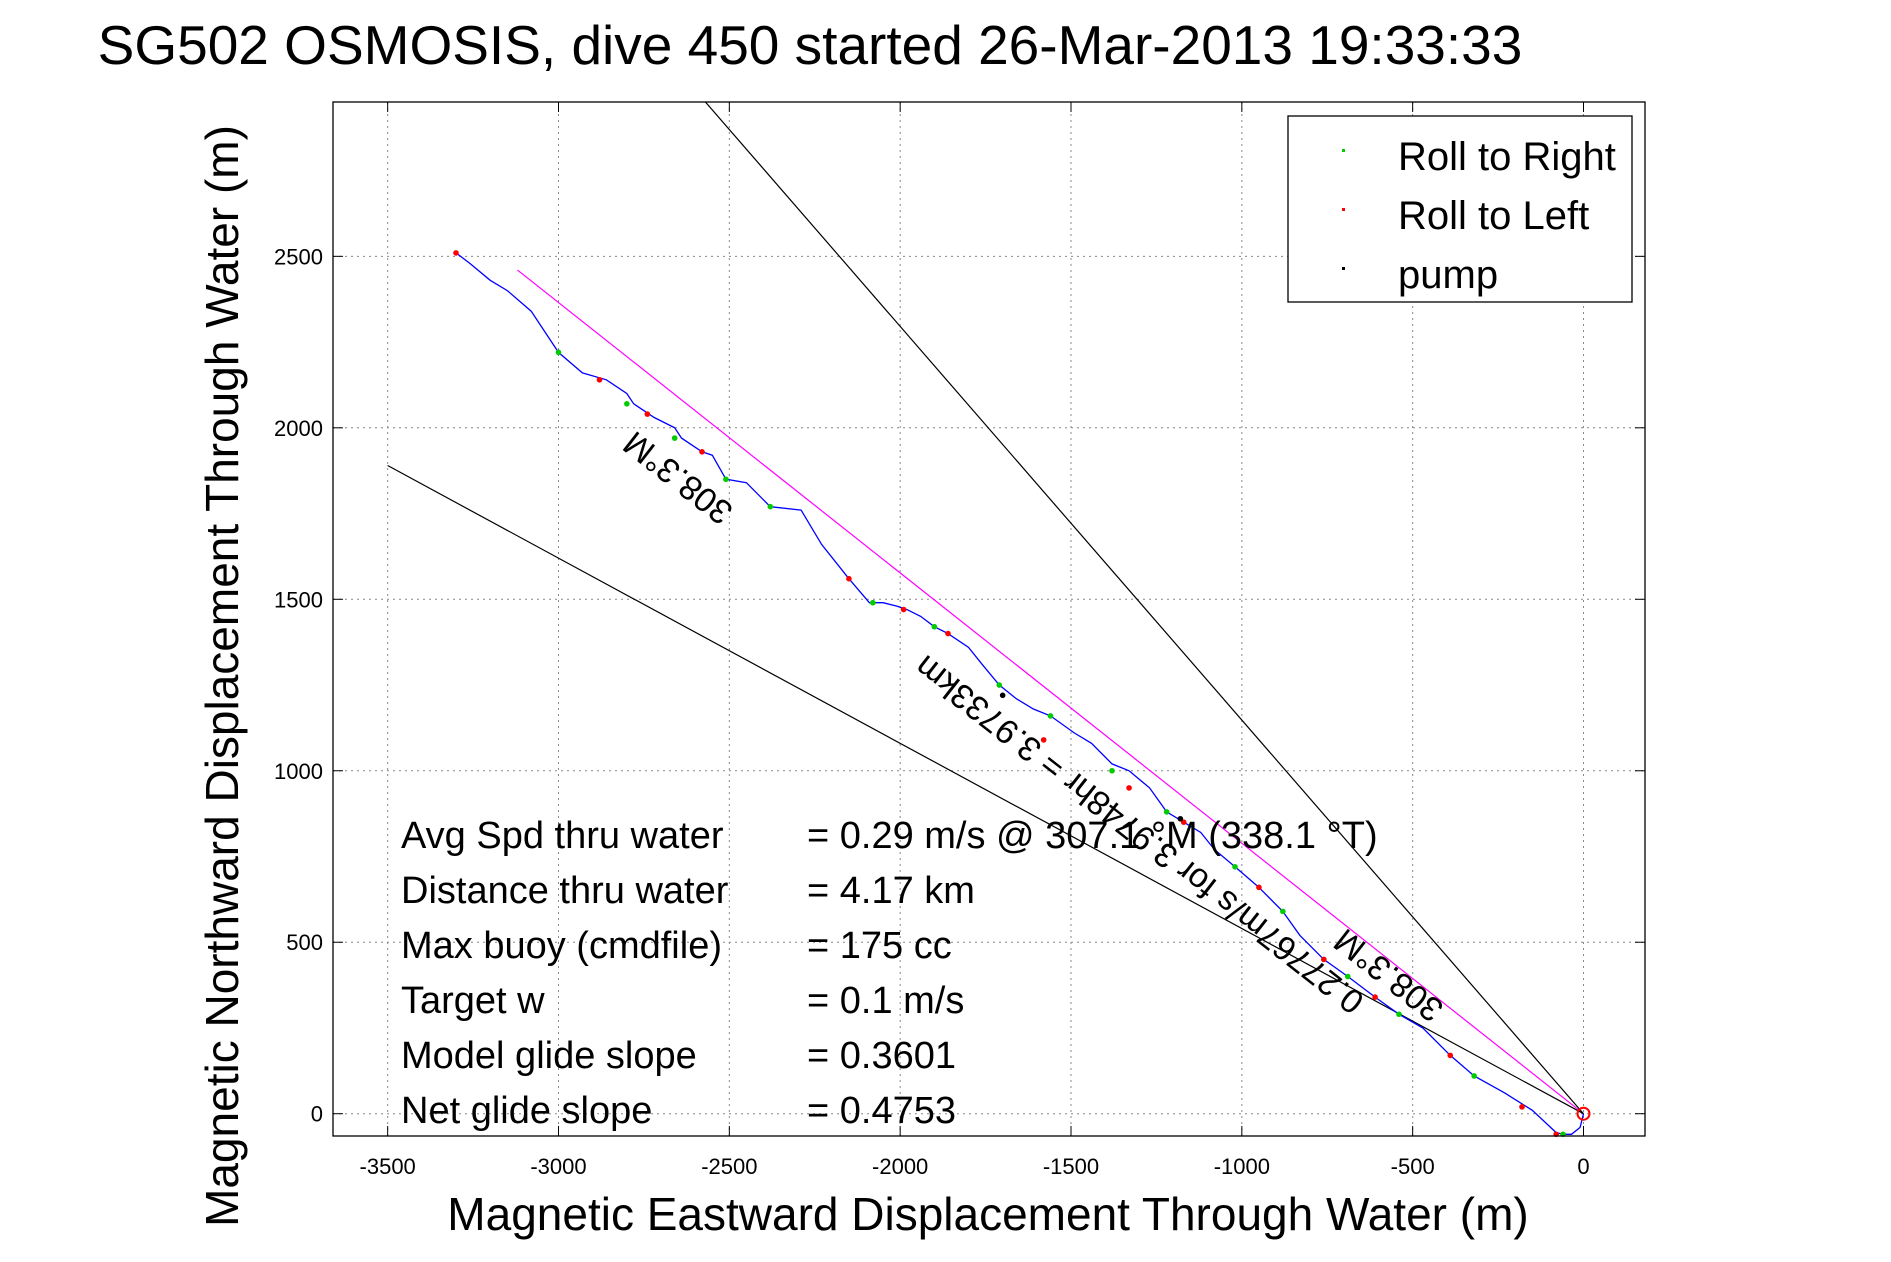  I want to click on stat-label: Distance thru water, so click(565, 891).